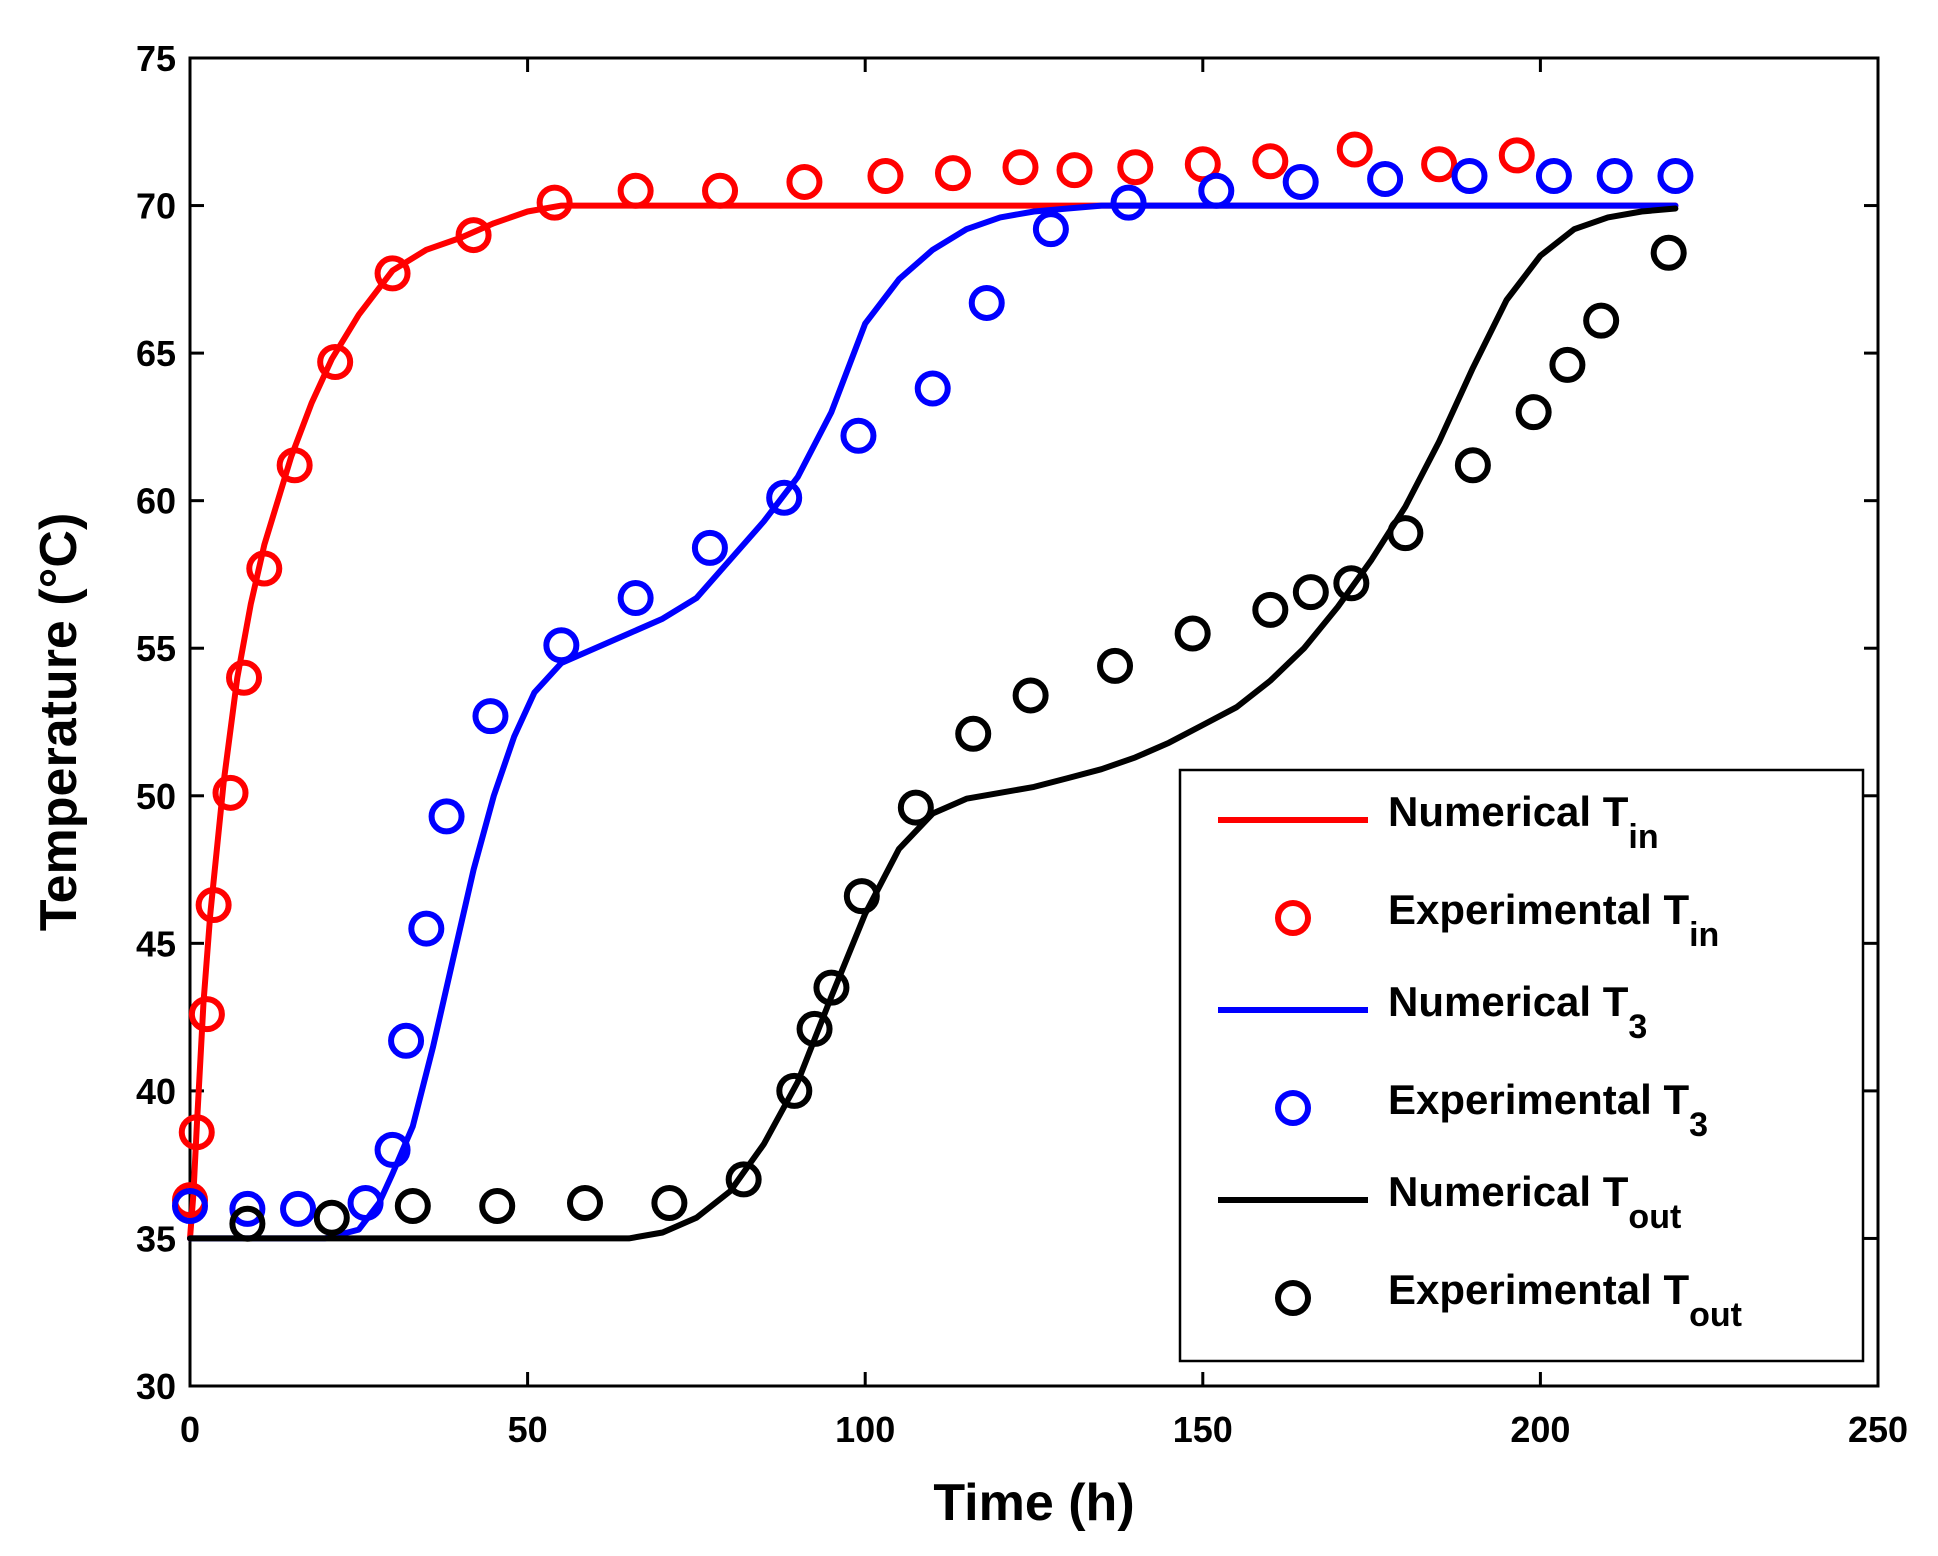 This screenshot has height=1556, width=1938. Describe the element at coordinates (1643, 837) in the screenshot. I see `legend-label-subscript: in` at that location.